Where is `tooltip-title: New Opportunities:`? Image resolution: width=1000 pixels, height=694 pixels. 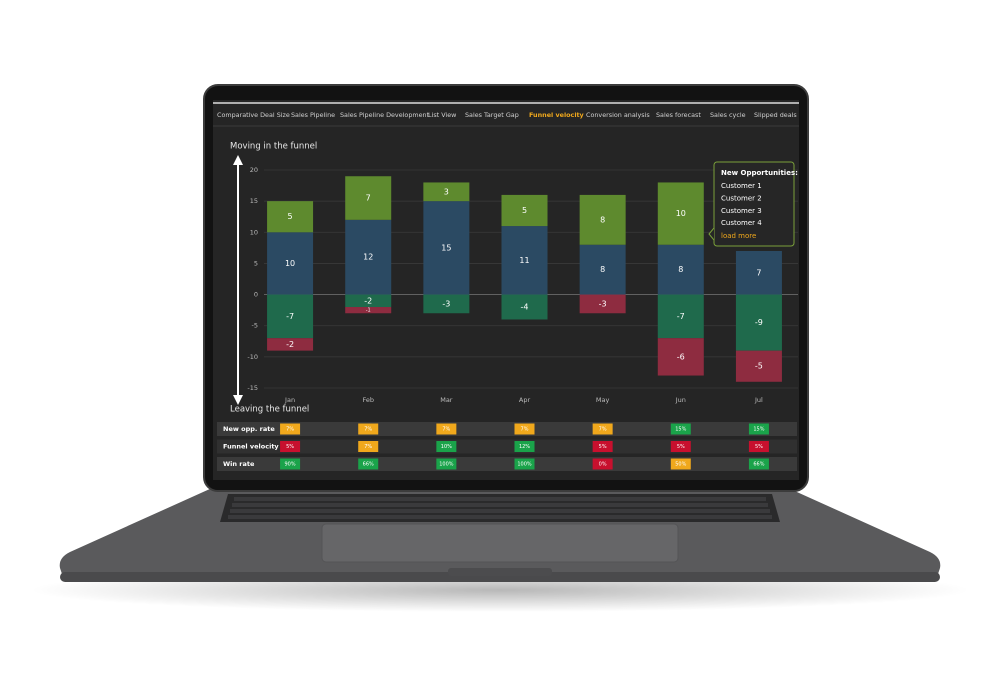
tooltip-title: New Opportunities: is located at coordinates (759, 173).